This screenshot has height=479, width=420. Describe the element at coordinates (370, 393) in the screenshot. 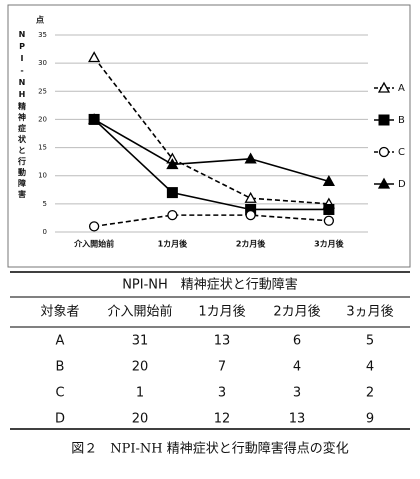

I see `table-cell: 2` at that location.